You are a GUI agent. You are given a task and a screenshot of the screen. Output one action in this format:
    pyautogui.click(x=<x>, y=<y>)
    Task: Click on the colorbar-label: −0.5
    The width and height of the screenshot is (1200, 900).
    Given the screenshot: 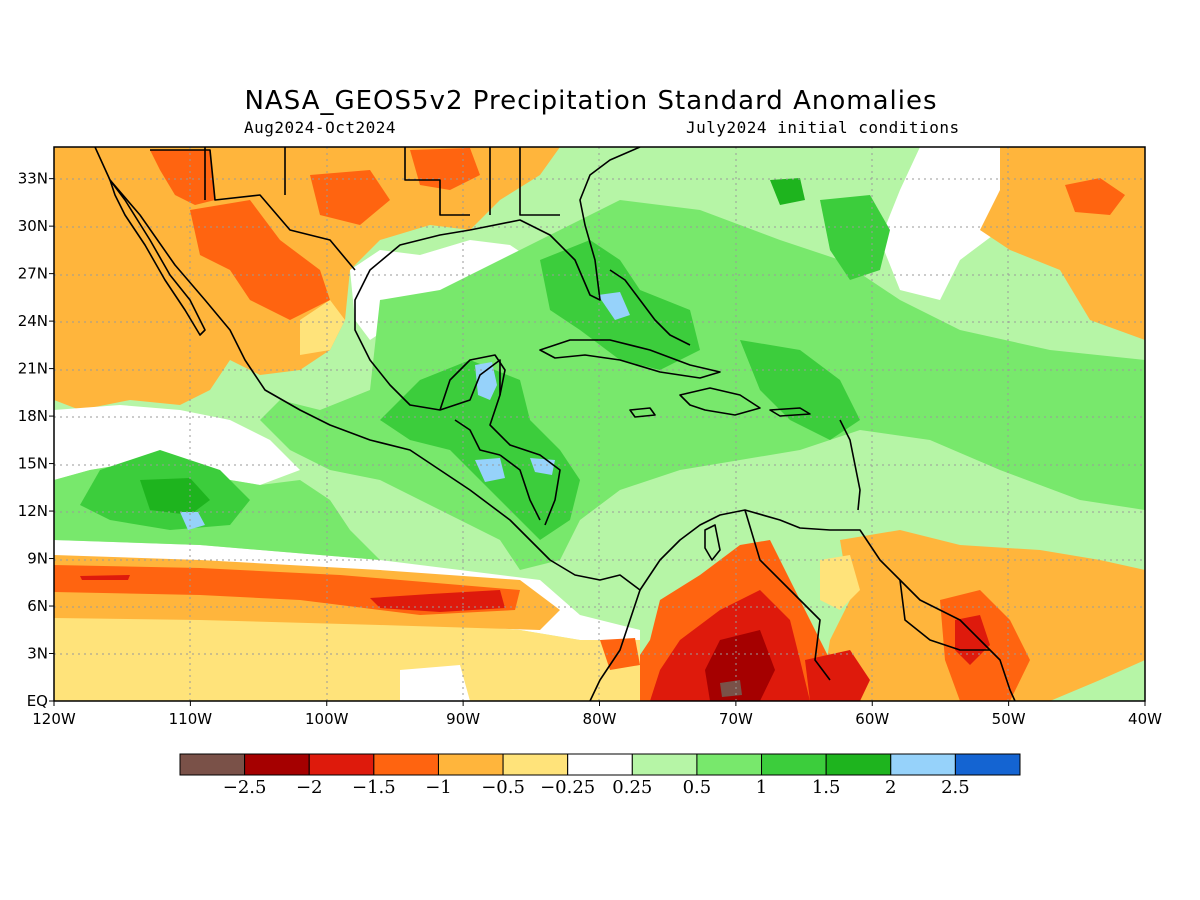 What is the action you would take?
    pyautogui.click(x=503, y=787)
    